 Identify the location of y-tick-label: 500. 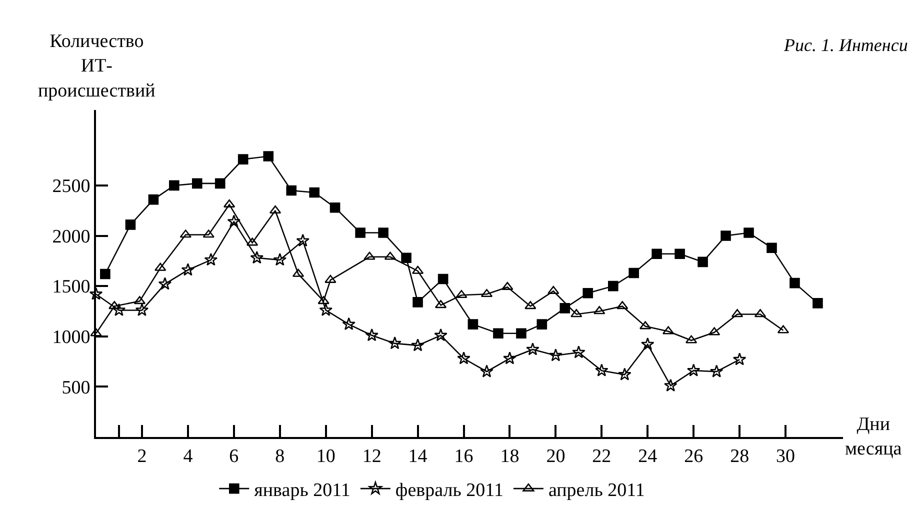
(76, 387).